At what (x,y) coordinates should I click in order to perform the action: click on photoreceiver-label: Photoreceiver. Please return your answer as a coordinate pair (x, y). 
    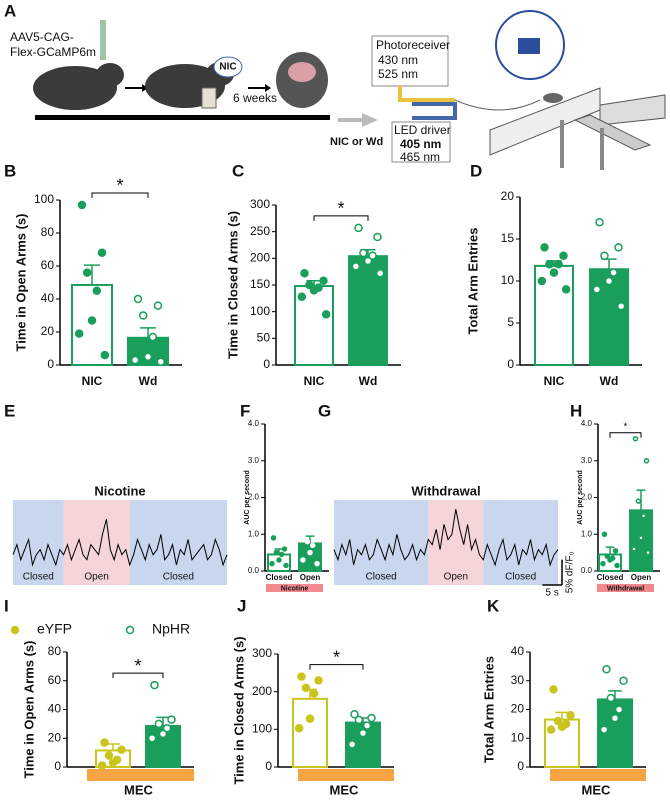
    Looking at the image, I should click on (413, 45).